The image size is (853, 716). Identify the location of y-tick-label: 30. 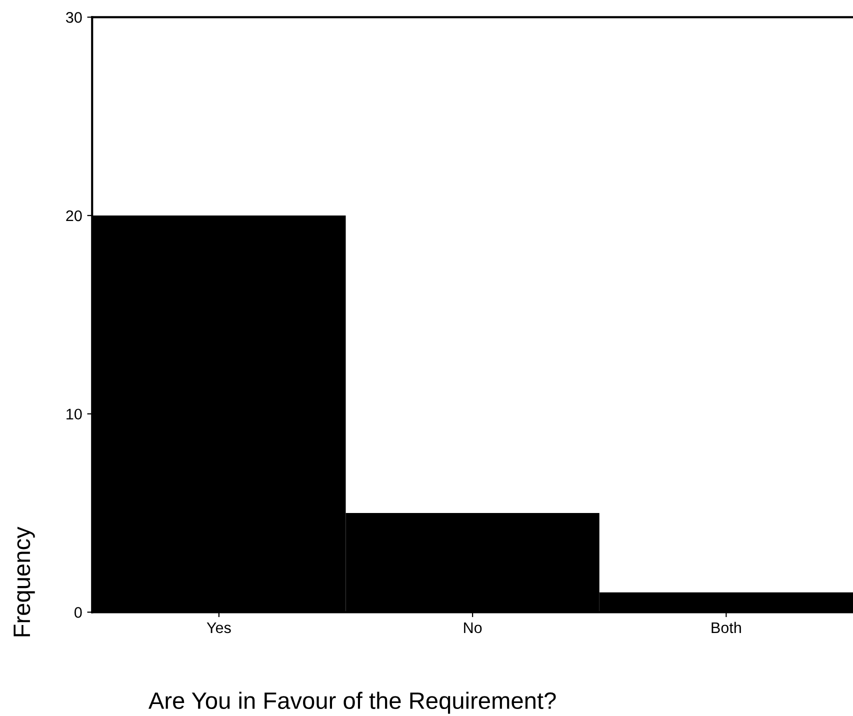
(74, 17).